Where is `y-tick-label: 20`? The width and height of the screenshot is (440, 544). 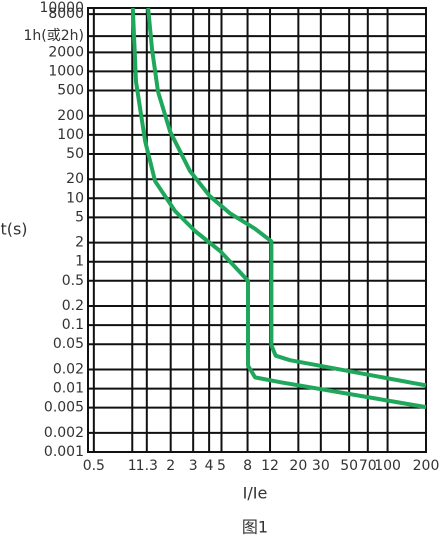 y-tick-label: 20 is located at coordinates (75, 179).